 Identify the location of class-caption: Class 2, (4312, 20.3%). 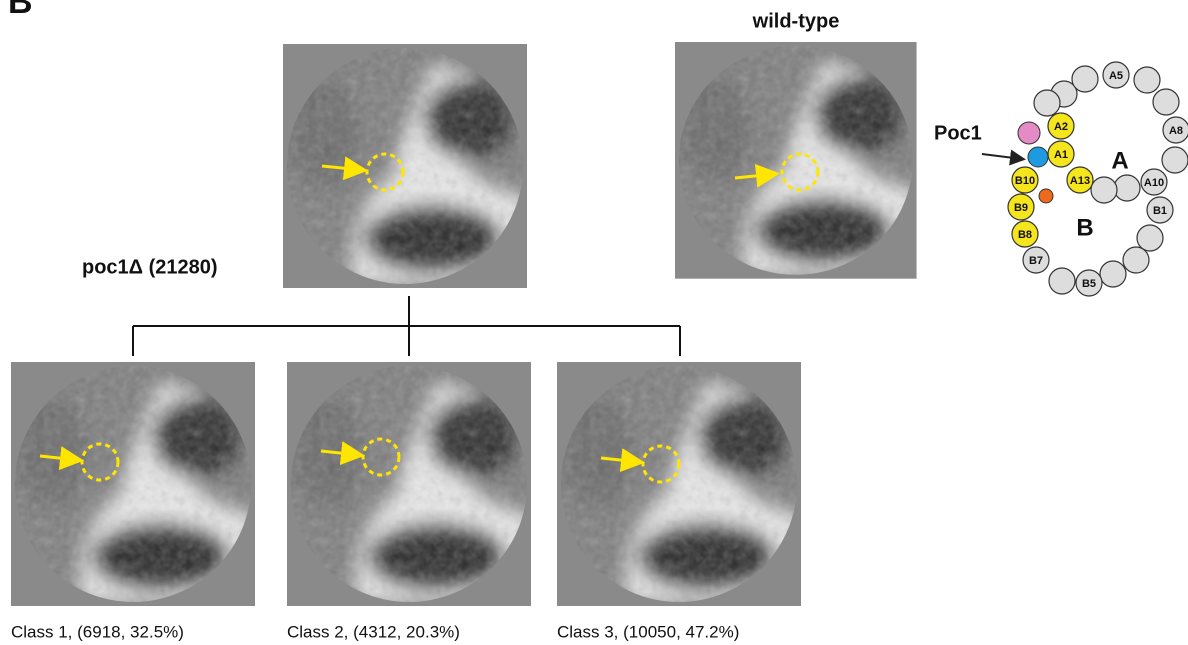
(373, 631).